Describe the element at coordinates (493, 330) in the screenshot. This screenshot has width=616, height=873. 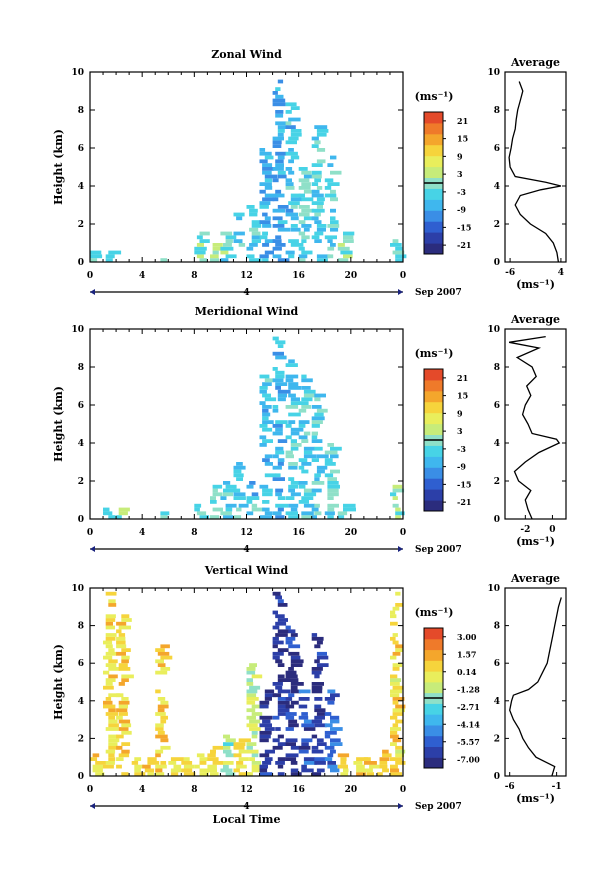
I see `average-y-tick-label: 10` at that location.